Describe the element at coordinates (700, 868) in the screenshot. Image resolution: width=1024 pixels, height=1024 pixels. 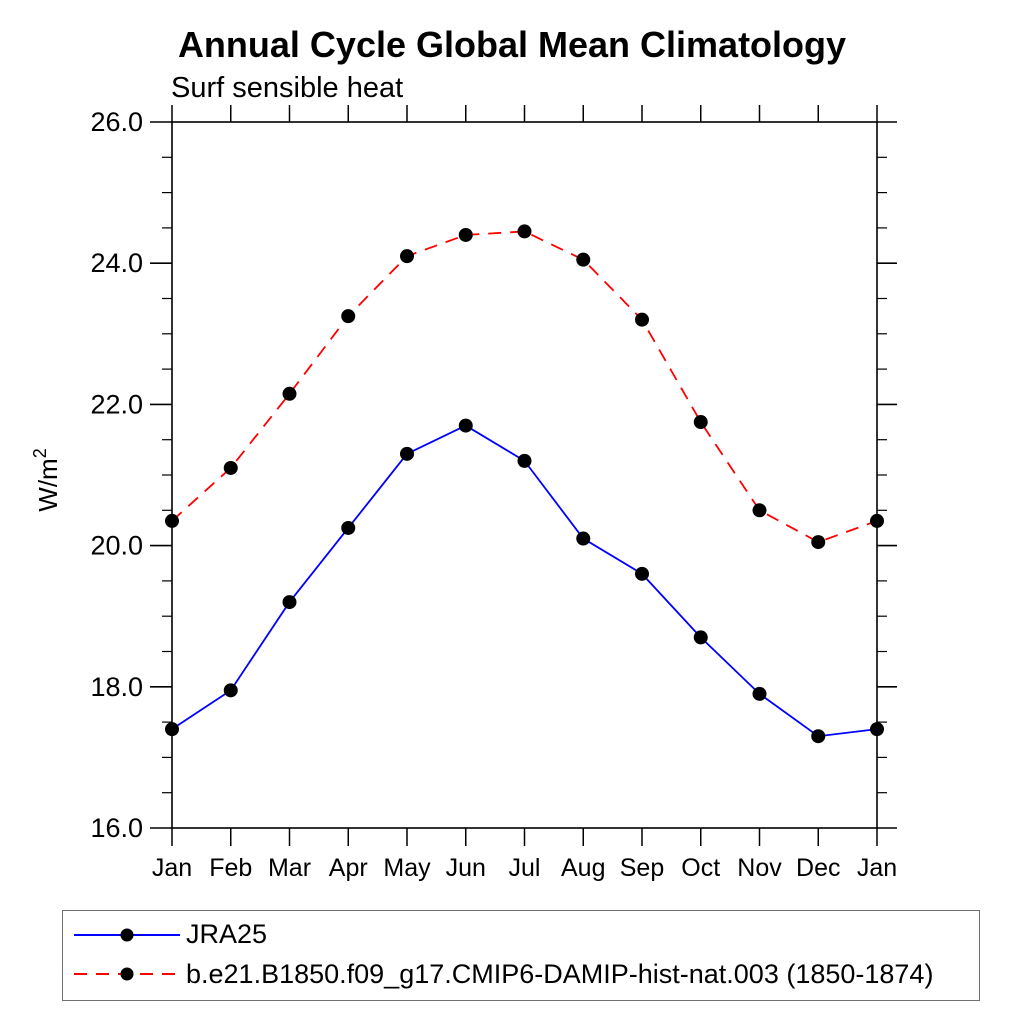
I see `x-tick-label: Oct` at that location.